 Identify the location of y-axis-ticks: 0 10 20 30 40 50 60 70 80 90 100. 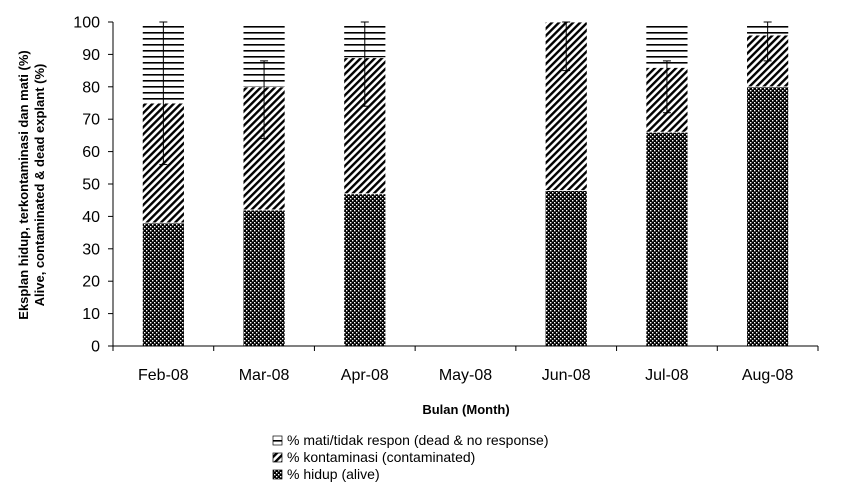
(93, 185).